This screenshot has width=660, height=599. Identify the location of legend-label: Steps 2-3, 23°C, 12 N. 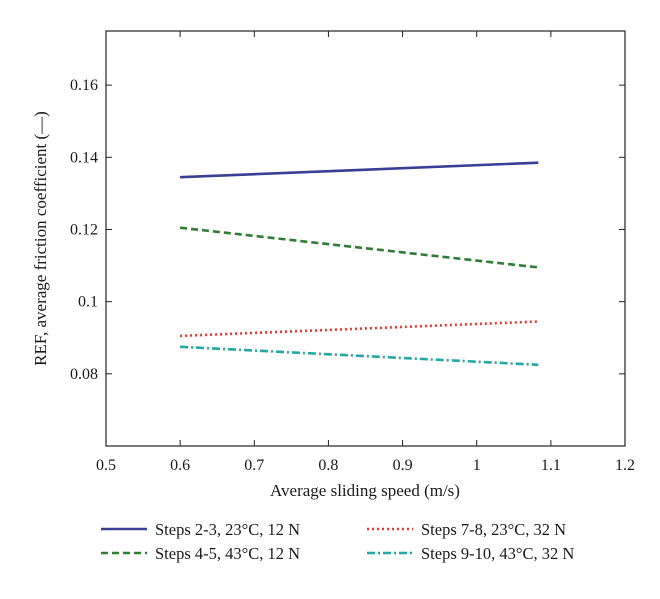
(227, 529).